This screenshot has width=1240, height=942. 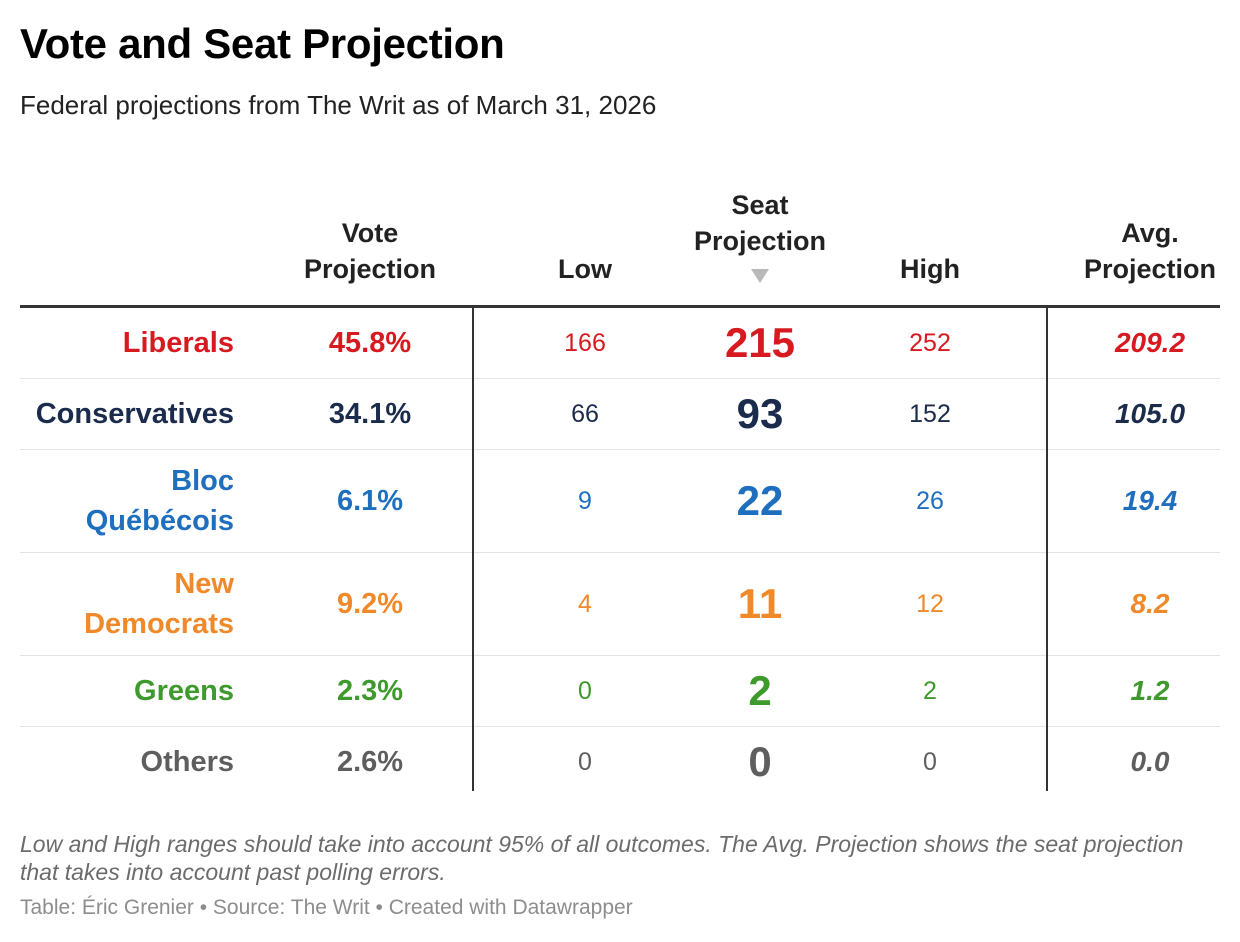 I want to click on seat-projection-cell: 2, so click(x=760, y=690).